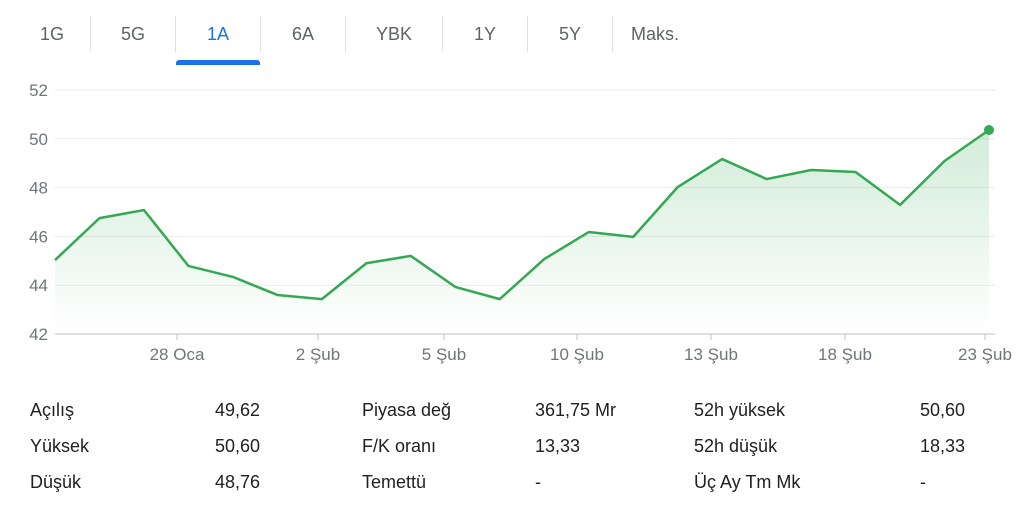 This screenshot has width=1024, height=507. Describe the element at coordinates (303, 34) in the screenshot. I see `tab-6a: 6A` at that location.